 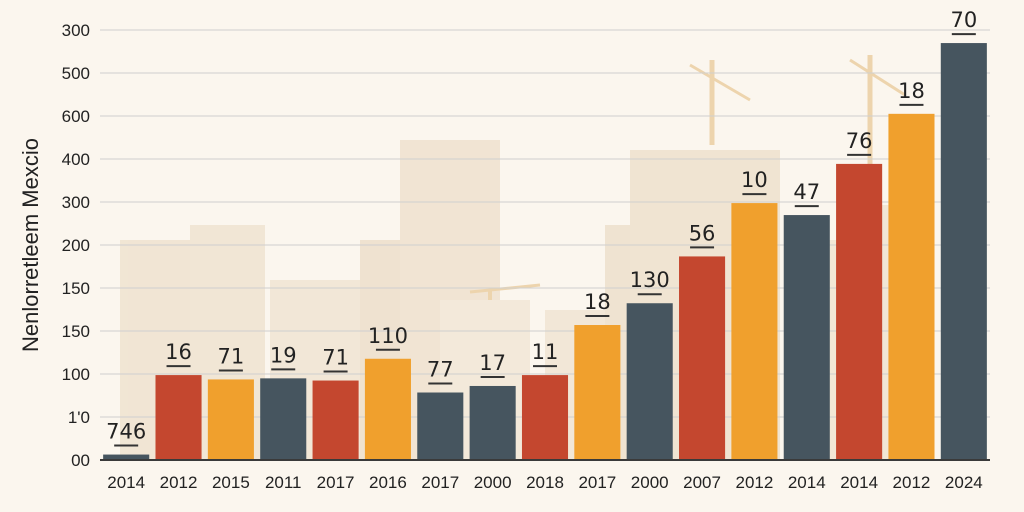 What do you see at coordinates (283, 355) in the screenshot?
I see `data-label: 19` at bounding box center [283, 355].